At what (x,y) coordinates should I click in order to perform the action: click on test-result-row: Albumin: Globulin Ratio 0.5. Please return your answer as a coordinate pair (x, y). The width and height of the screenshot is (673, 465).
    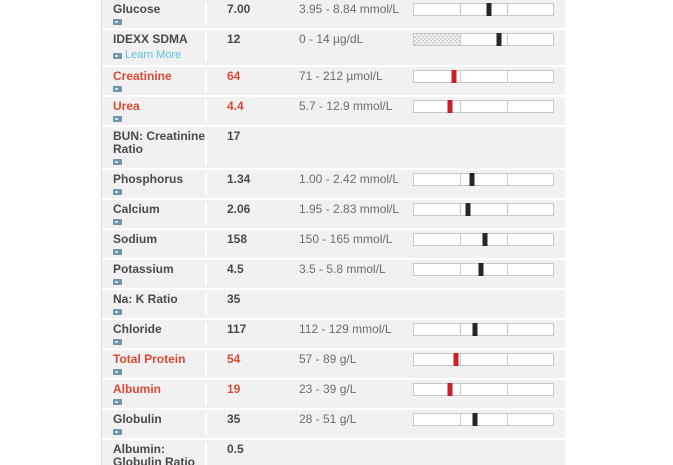
    Looking at the image, I should click on (333, 452).